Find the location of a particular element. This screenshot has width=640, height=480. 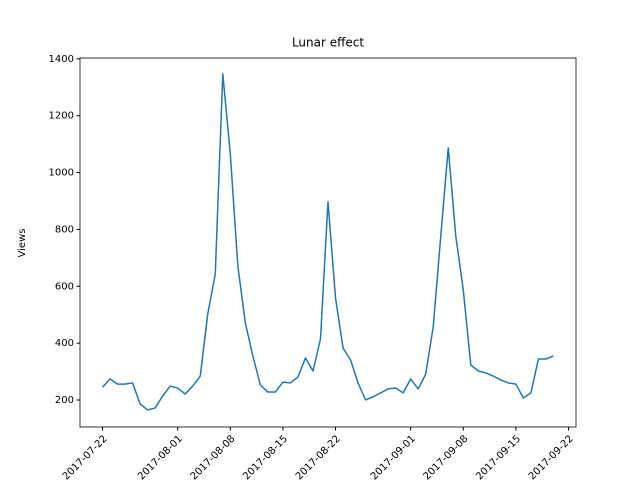

x-tick-label: 2017-08-01 is located at coordinates (160, 456).